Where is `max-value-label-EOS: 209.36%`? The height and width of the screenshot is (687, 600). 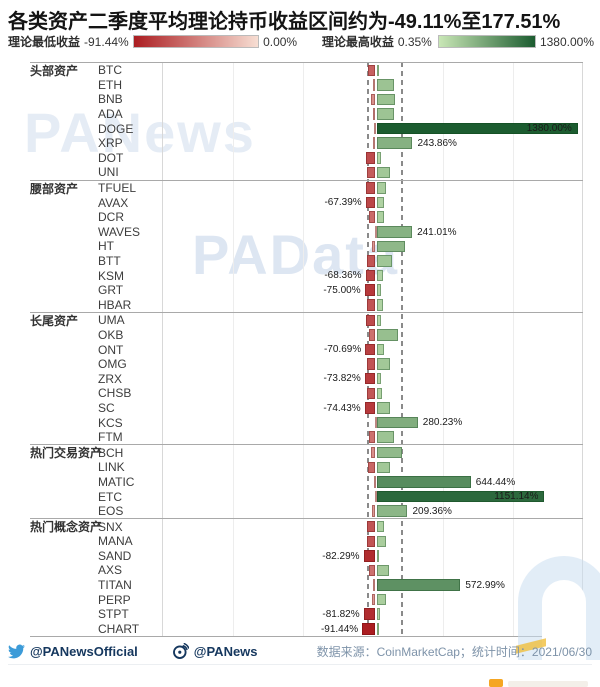
max-value-label-EOS: 209.36% is located at coordinates (432, 511).